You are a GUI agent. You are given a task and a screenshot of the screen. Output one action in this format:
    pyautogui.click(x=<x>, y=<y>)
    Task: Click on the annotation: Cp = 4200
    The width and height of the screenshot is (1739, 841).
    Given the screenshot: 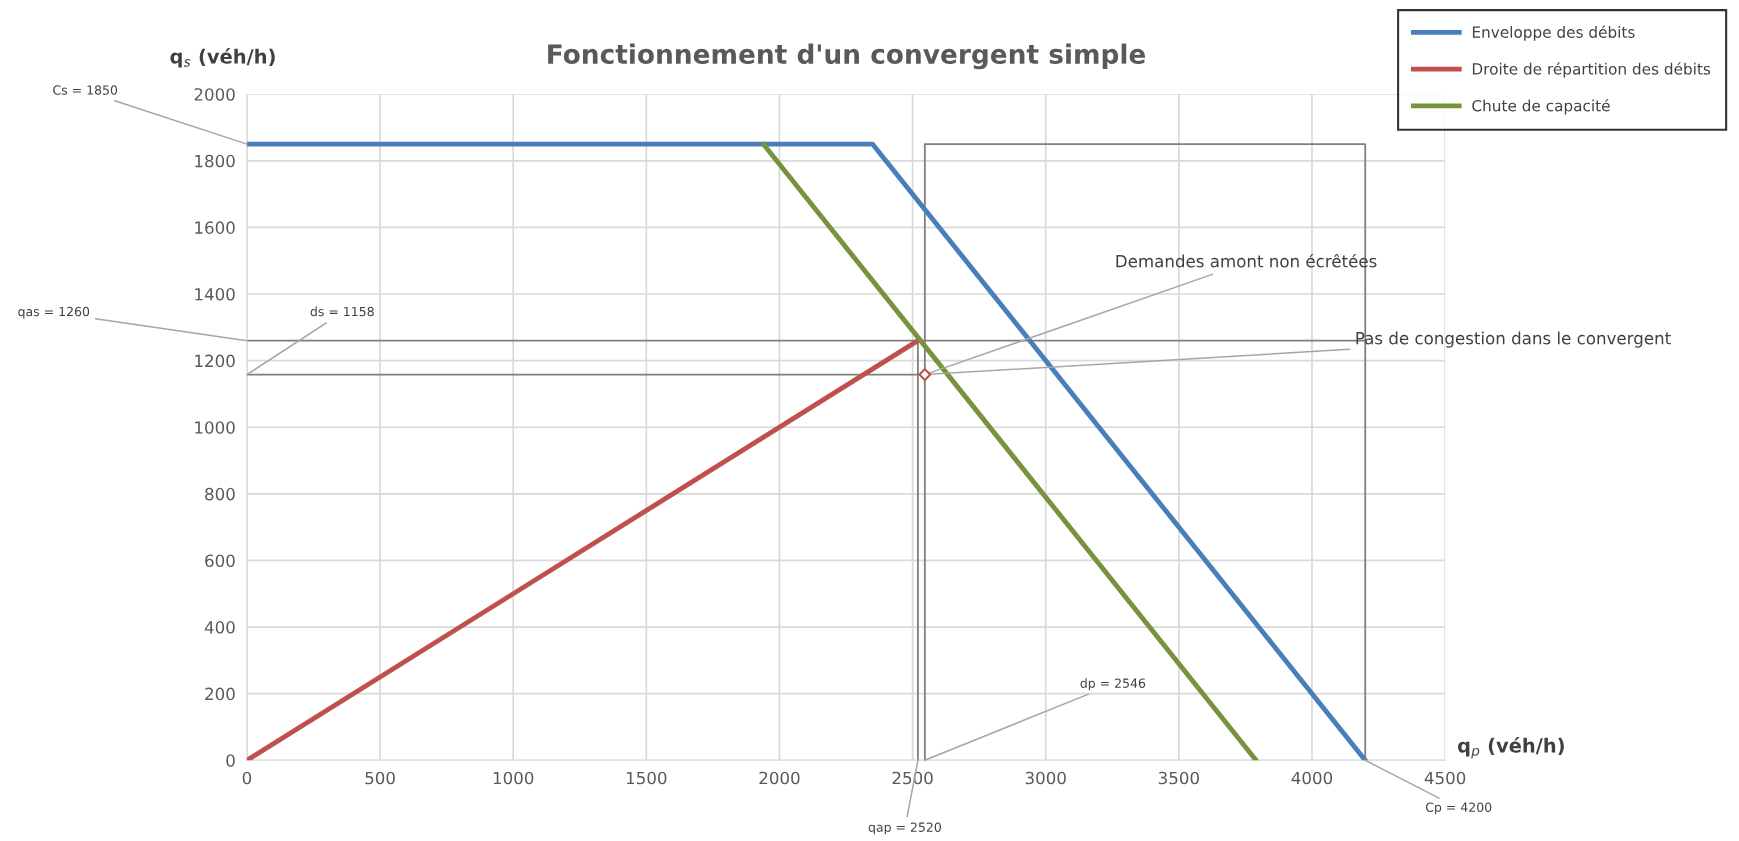 What is the action you would take?
    pyautogui.click(x=1458, y=808)
    